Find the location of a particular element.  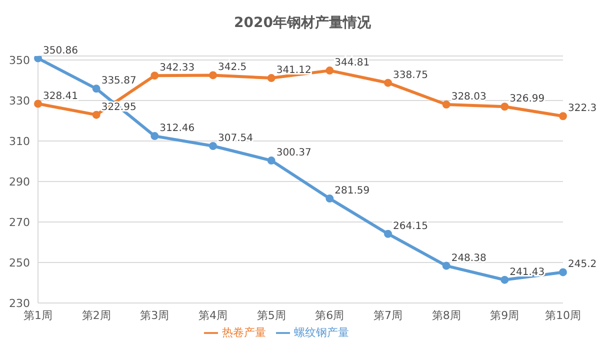

x-tick-label: 第7周 is located at coordinates (388, 315).